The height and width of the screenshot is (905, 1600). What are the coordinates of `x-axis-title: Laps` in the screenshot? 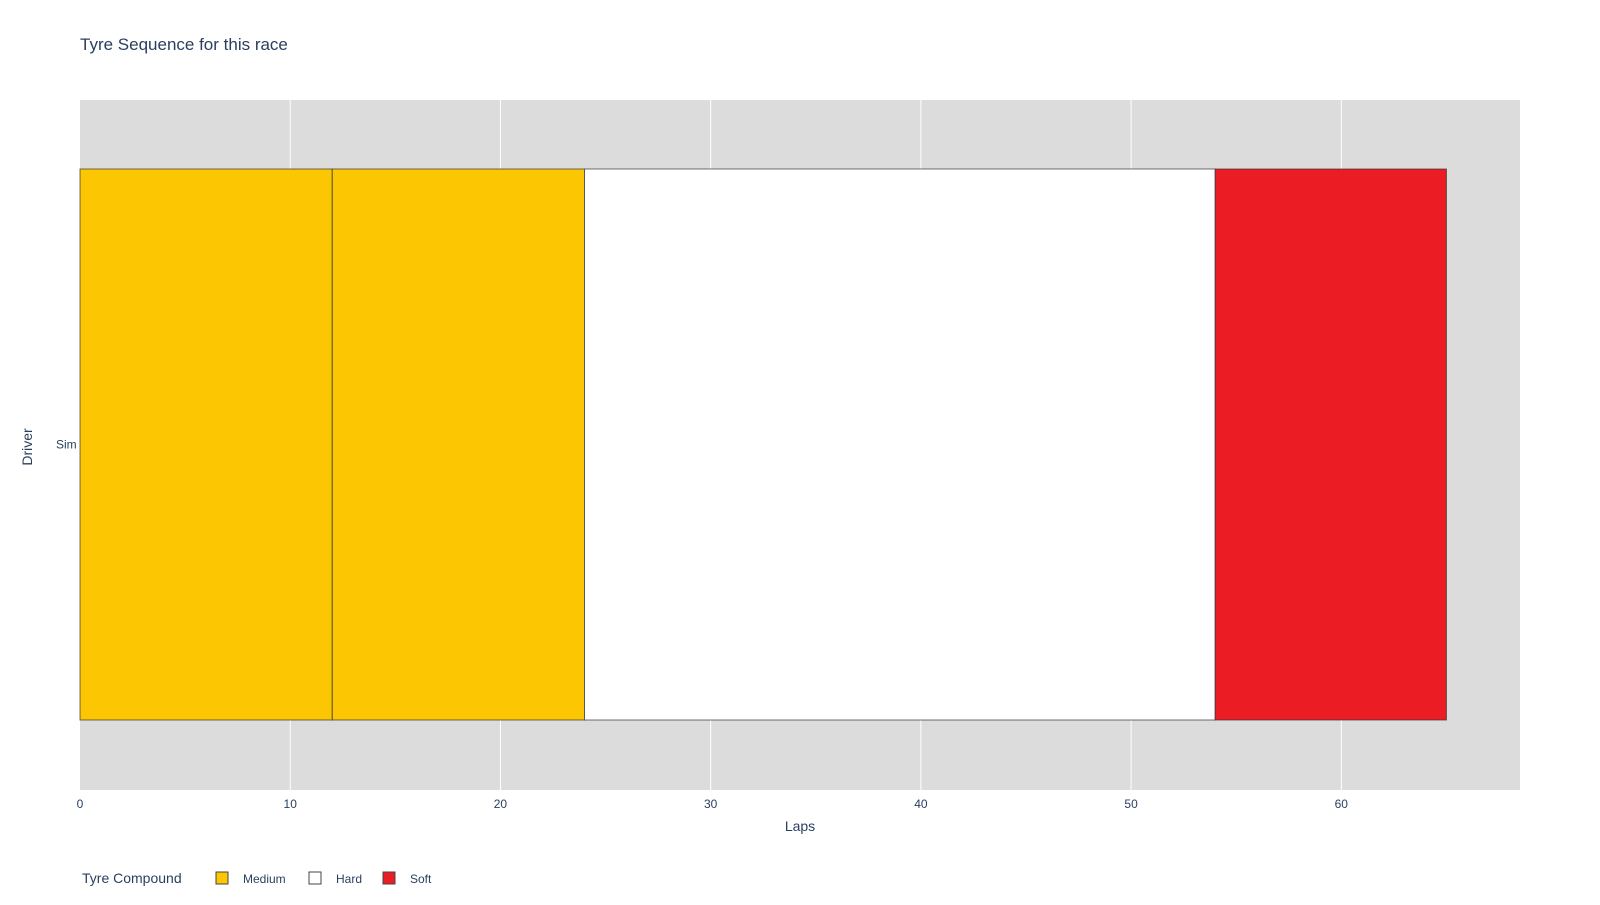 It's located at (800, 826).